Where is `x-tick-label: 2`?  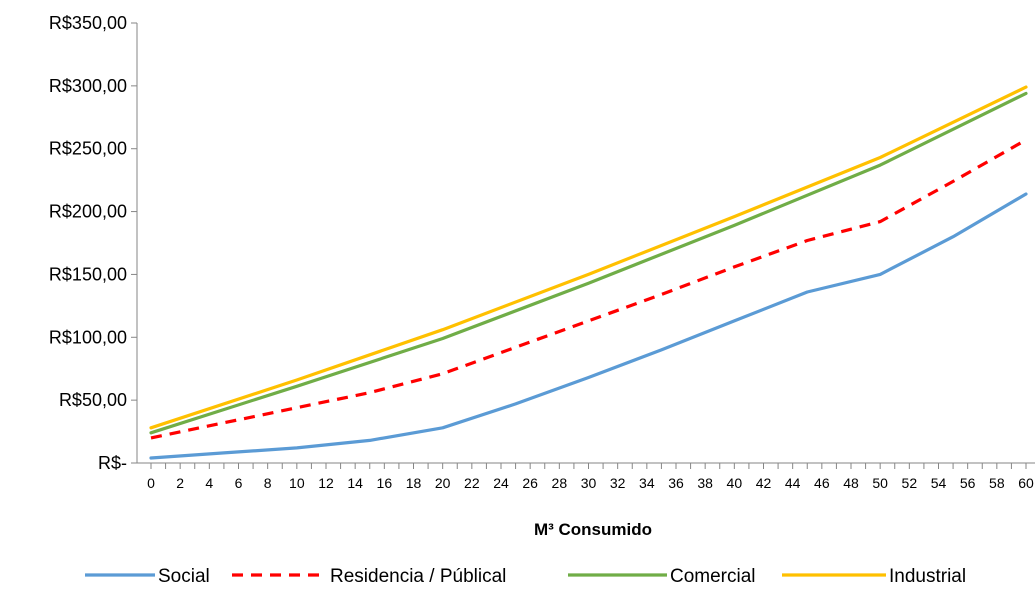
x-tick-label: 2 is located at coordinates (180, 483).